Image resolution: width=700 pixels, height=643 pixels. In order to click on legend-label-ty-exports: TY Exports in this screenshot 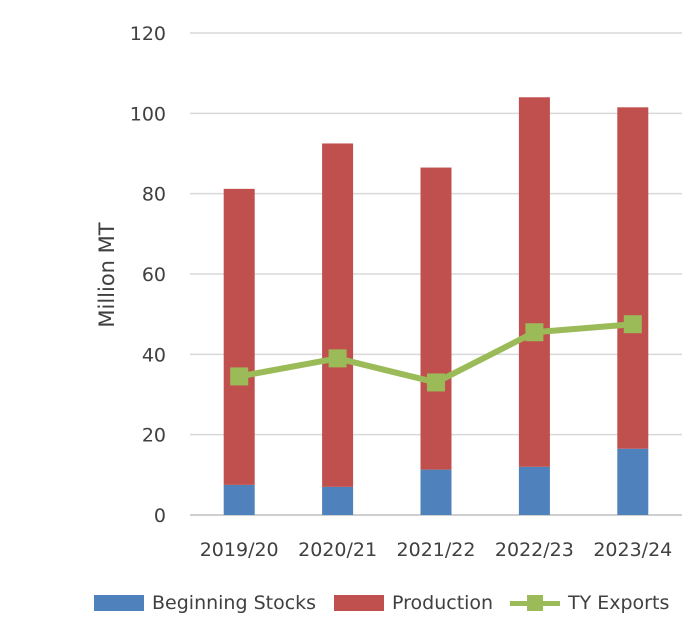, I will do `click(619, 603)`.